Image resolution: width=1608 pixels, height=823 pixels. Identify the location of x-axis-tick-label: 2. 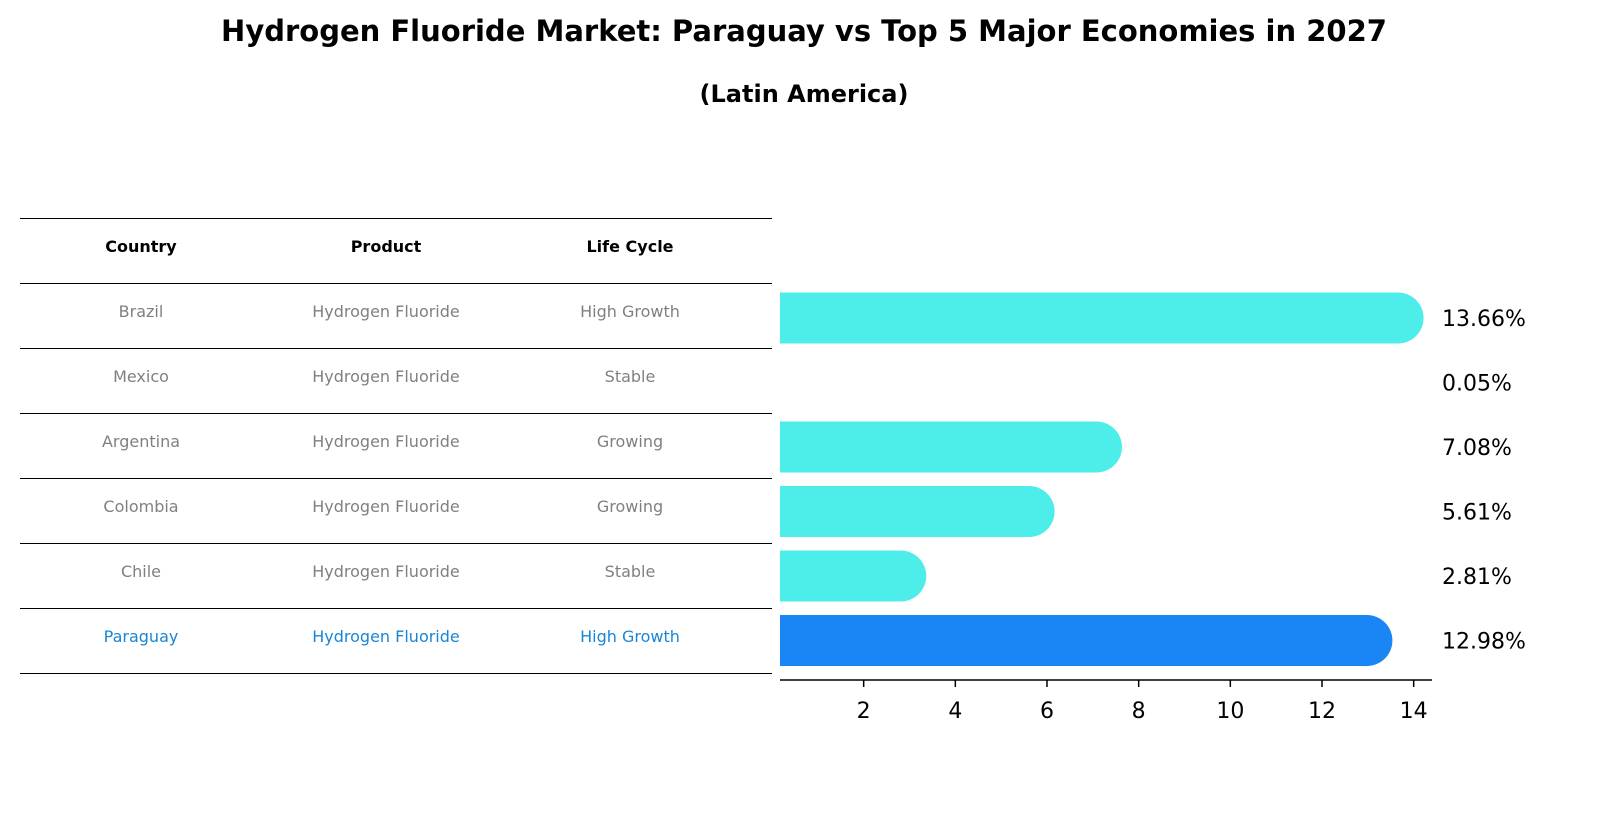
(864, 711).